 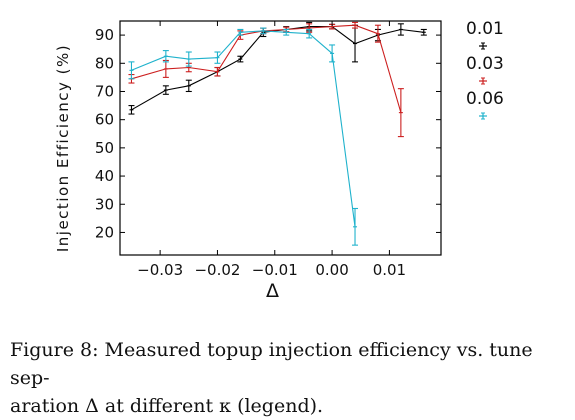 I want to click on legend-label: 0.06, so click(x=485, y=99).